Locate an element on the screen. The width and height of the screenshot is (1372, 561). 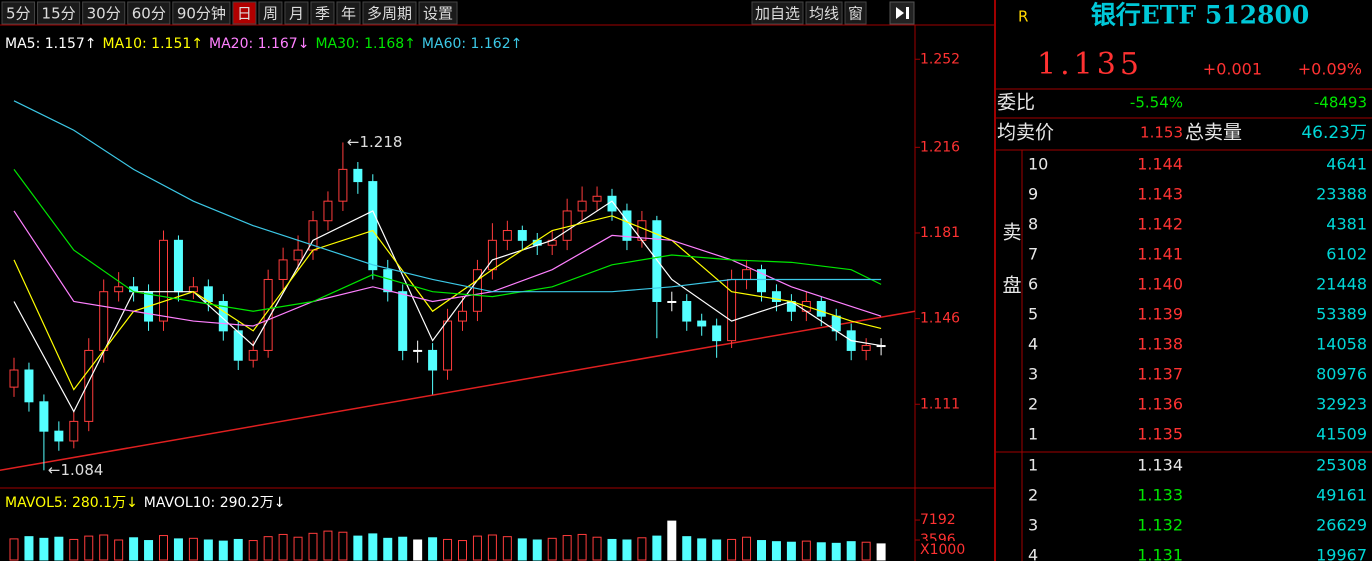
period-tab: 周 is located at coordinates (270, 14).